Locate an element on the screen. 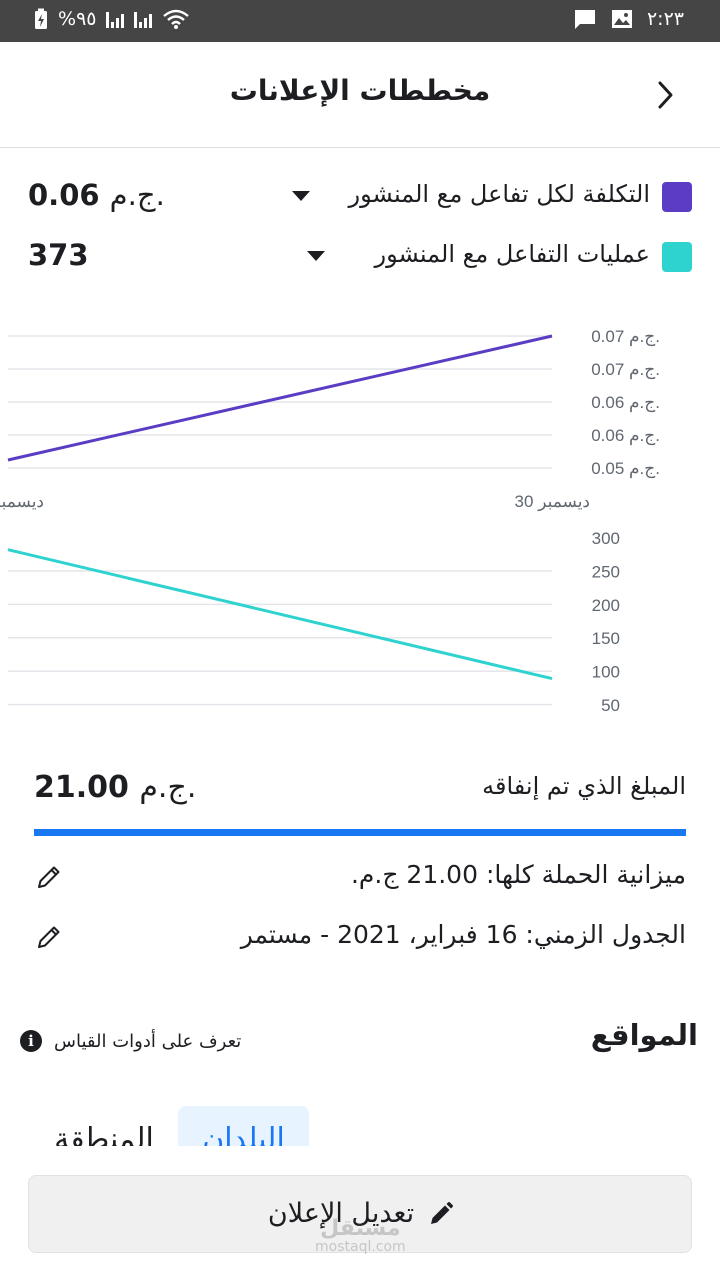  learn-measurement-text: تعرف على أدوات القياس is located at coordinates (148, 1041).